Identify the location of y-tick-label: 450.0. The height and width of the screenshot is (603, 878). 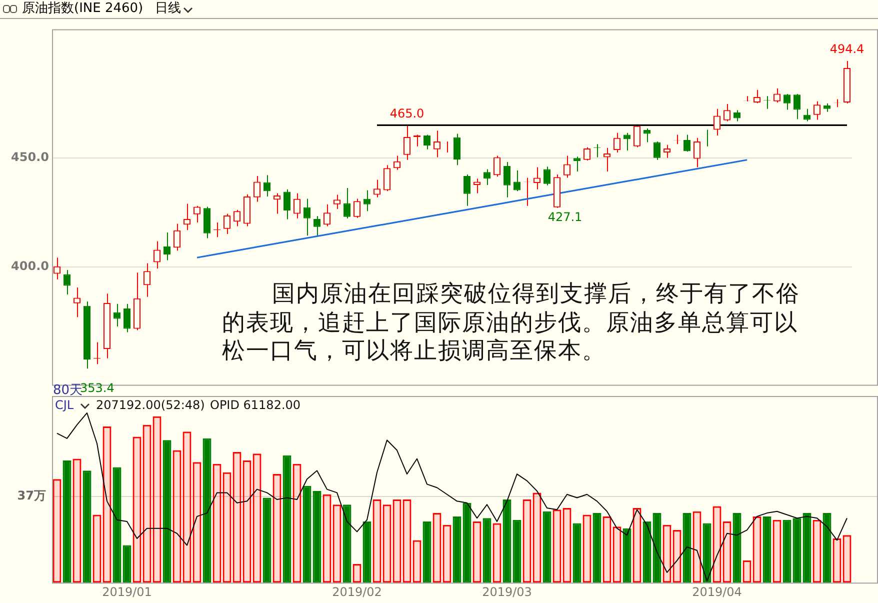
(30, 157).